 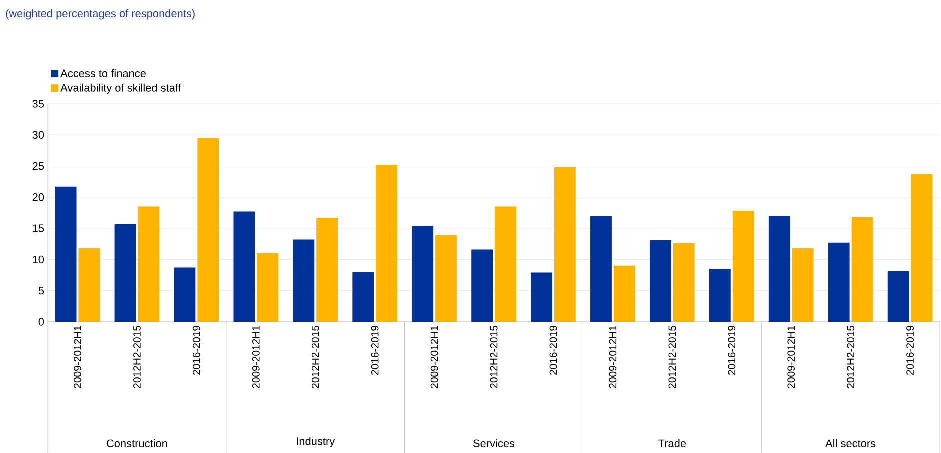 I want to click on text: All sectors, so click(x=851, y=443).